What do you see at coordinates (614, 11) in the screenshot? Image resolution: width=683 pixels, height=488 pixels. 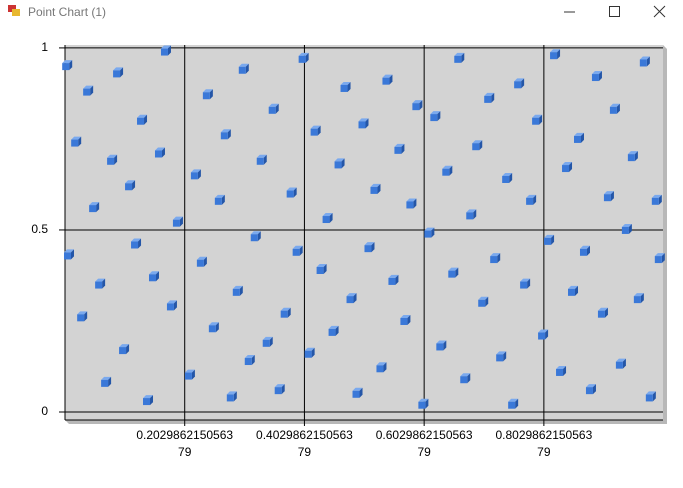 I see `maximize-button` at bounding box center [614, 11].